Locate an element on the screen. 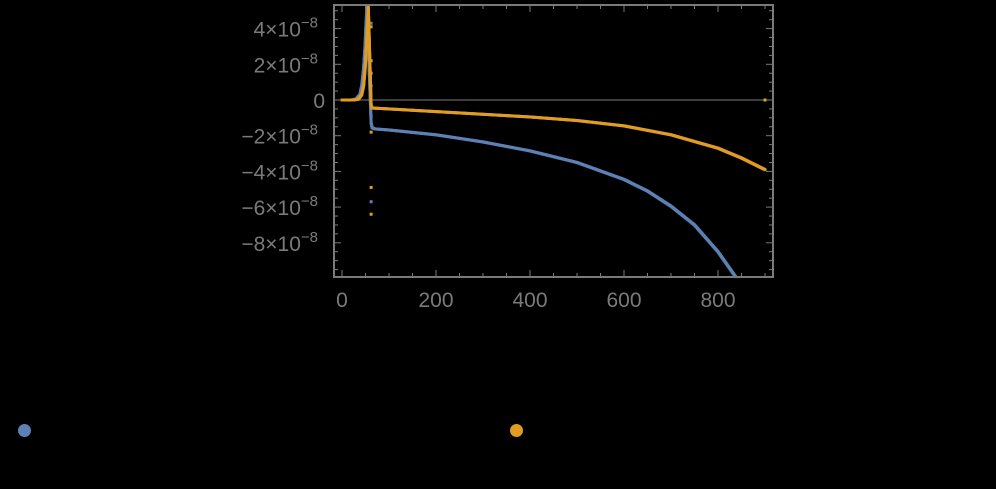 Image resolution: width=996 pixels, height=489 pixels. x-tick-label: 600 is located at coordinates (623, 300).